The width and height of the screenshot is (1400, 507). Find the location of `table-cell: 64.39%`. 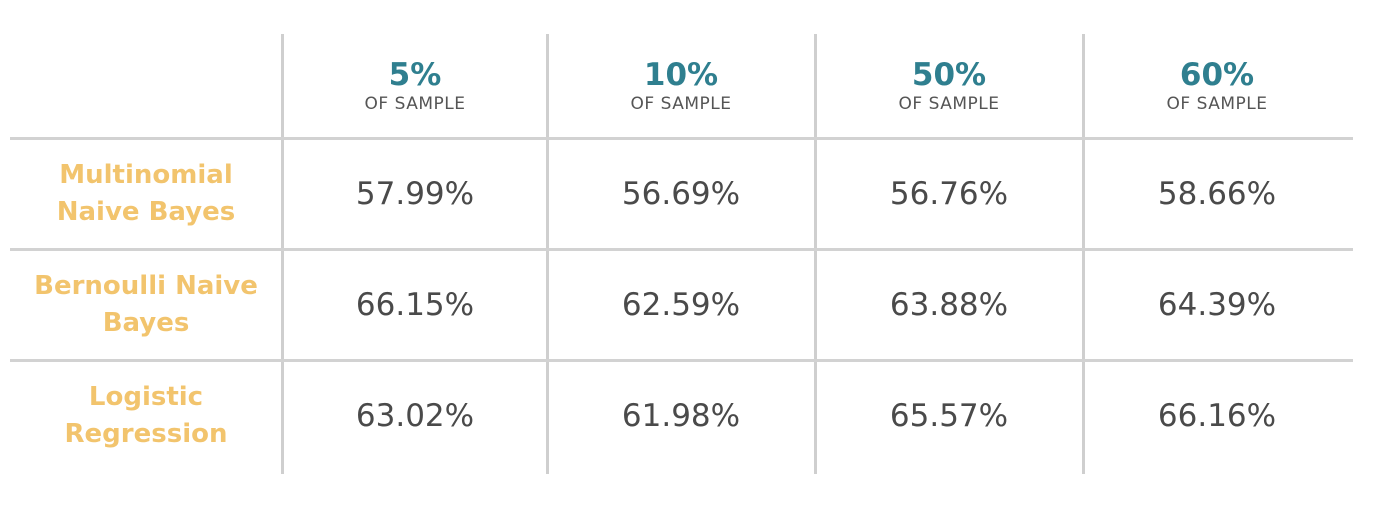

table-cell: 64.39% is located at coordinates (1217, 305).